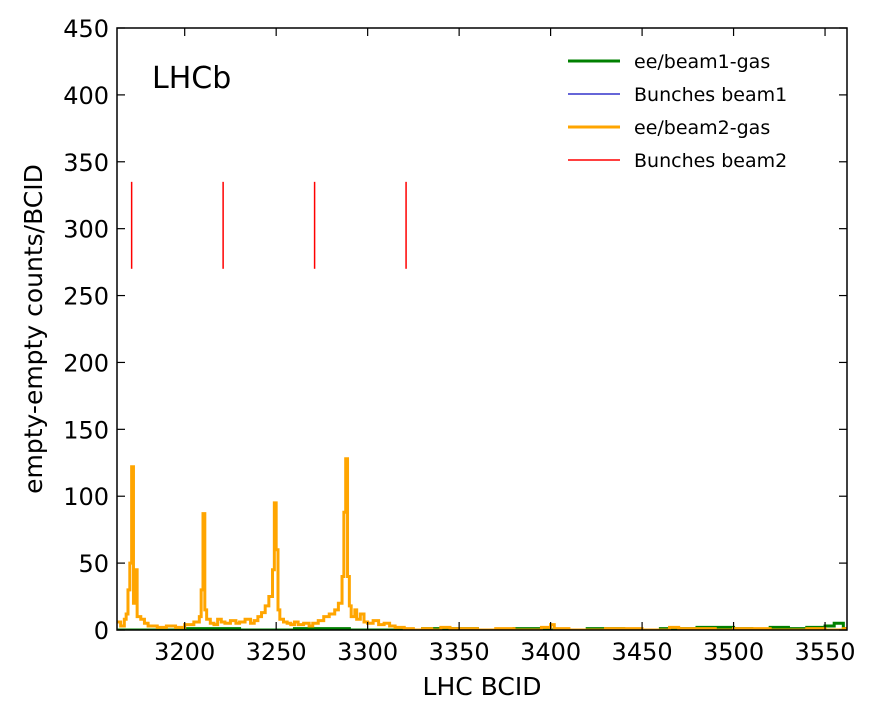 This screenshot has height=712, width=872. I want to click on x-tick-label: 3500, so click(733, 652).